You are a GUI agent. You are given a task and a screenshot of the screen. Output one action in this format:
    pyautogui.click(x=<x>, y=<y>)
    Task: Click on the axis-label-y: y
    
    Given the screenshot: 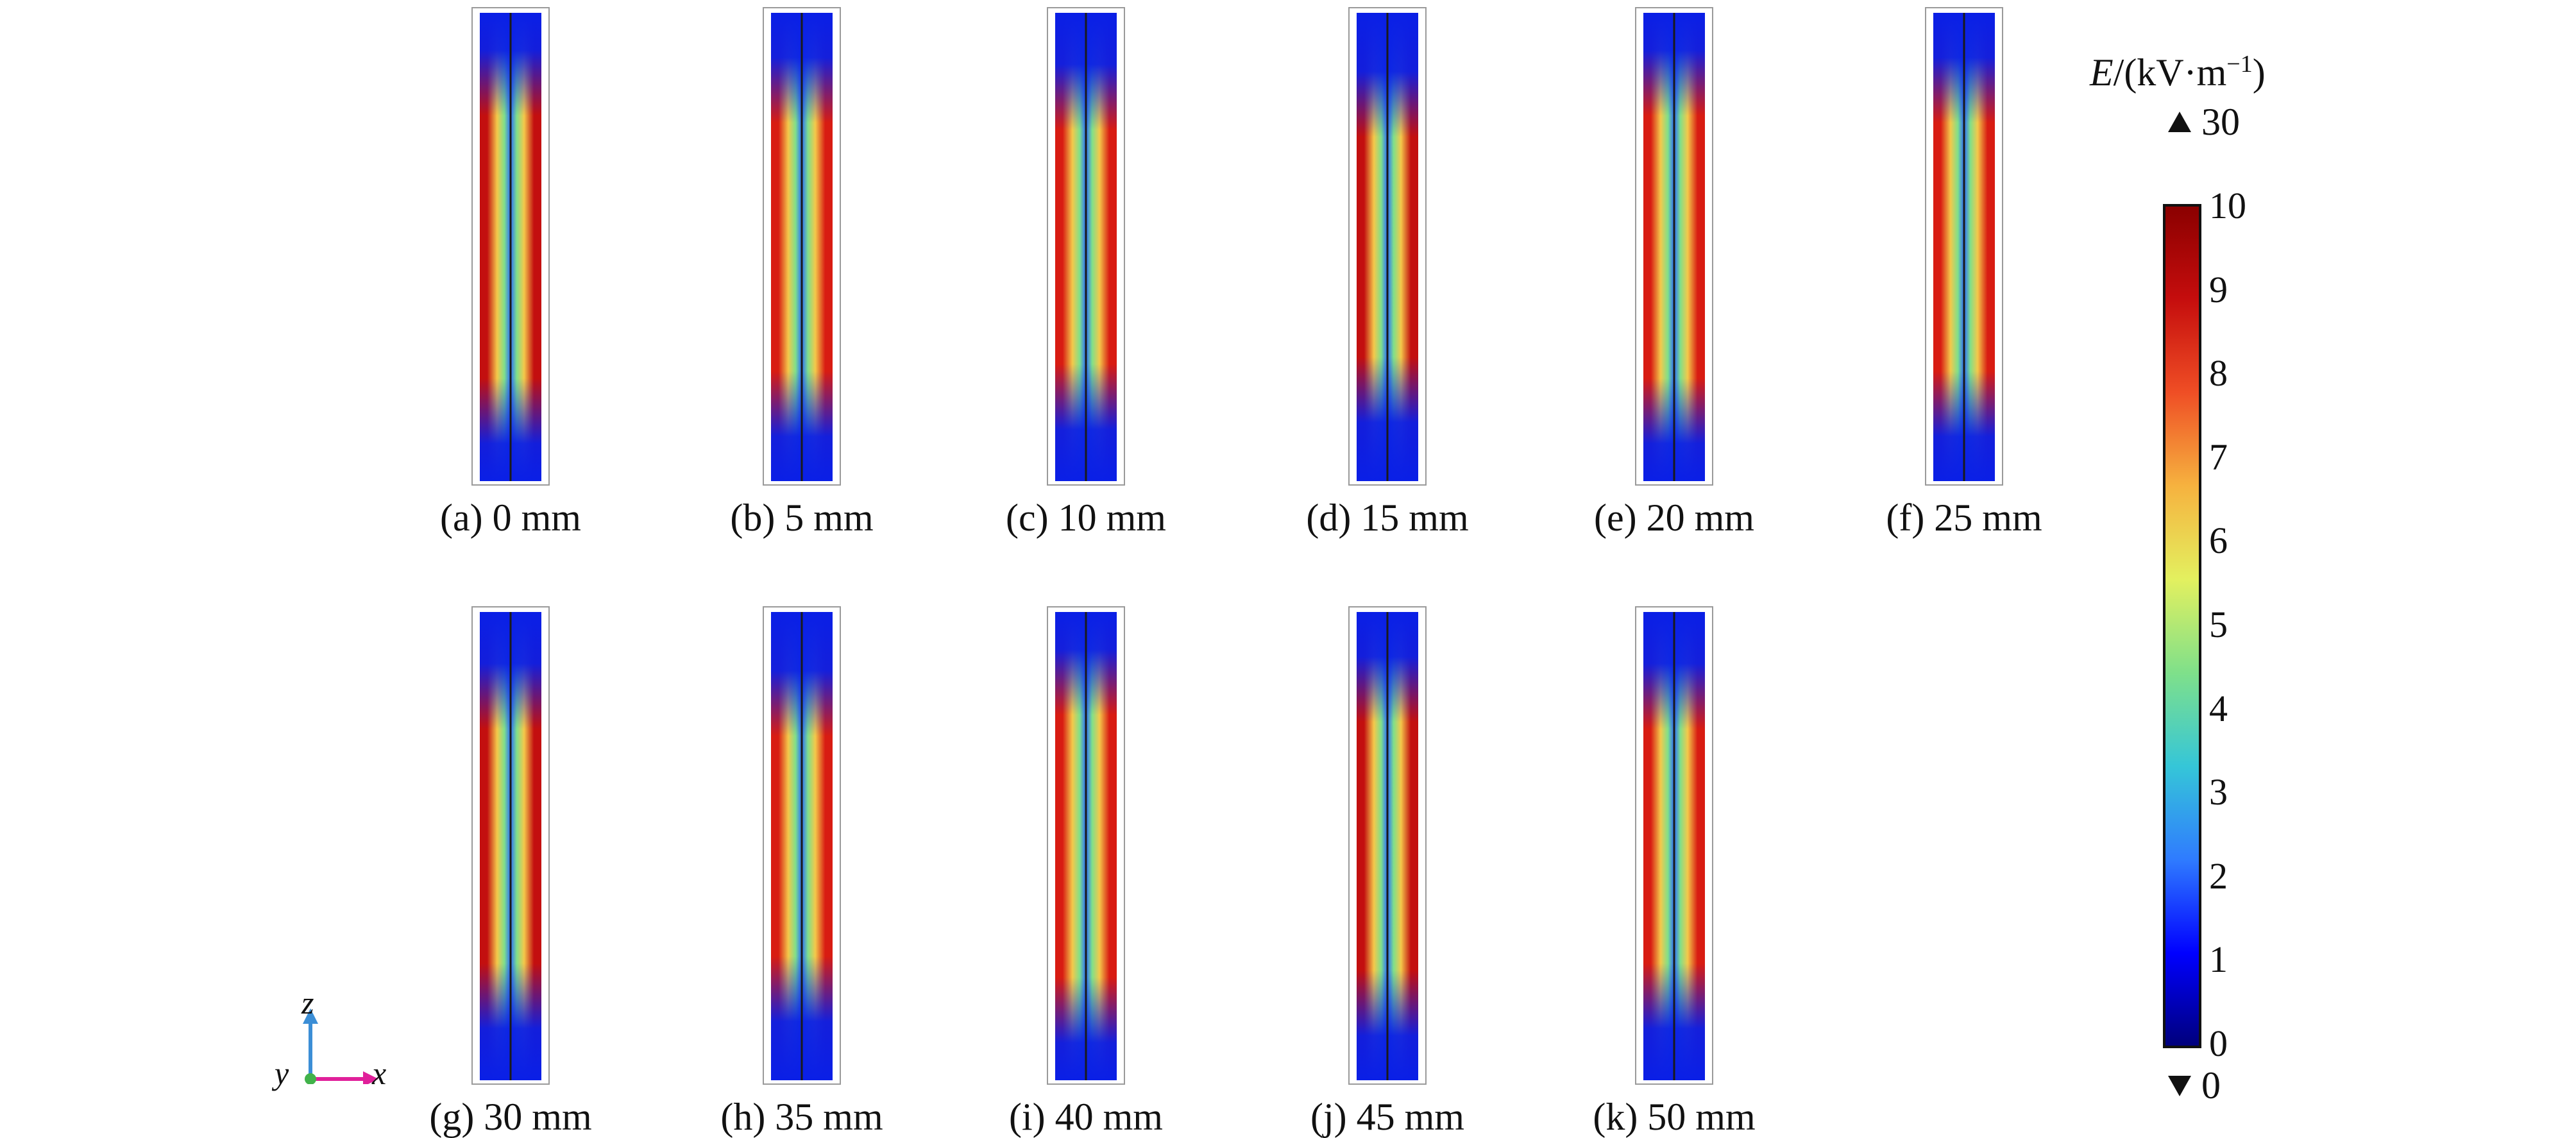 What is the action you would take?
    pyautogui.click(x=282, y=1073)
    